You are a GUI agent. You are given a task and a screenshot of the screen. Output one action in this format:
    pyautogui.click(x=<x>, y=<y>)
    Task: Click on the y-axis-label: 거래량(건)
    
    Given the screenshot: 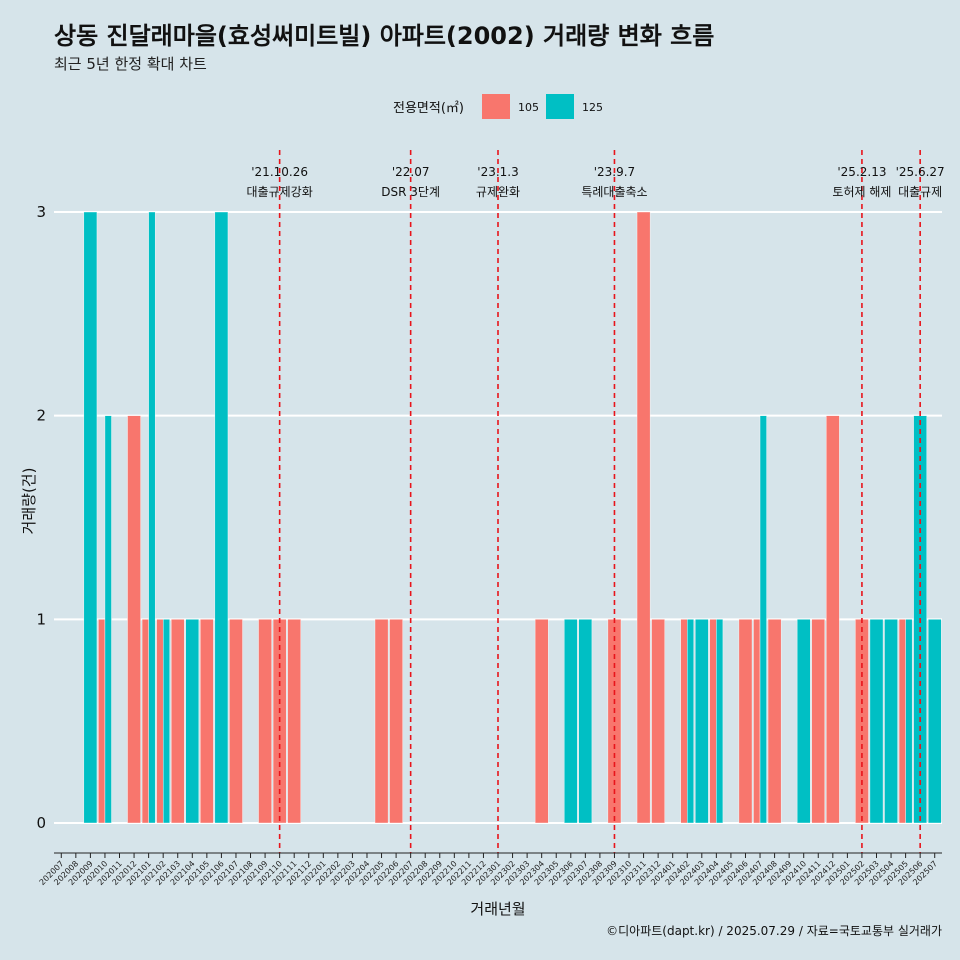 What is the action you would take?
    pyautogui.click(x=29, y=501)
    